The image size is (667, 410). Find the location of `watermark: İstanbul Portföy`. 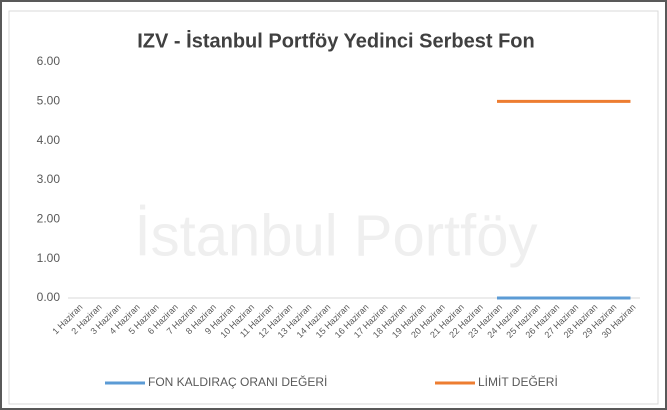

watermark: İstanbul Portföy is located at coordinates (336, 235).